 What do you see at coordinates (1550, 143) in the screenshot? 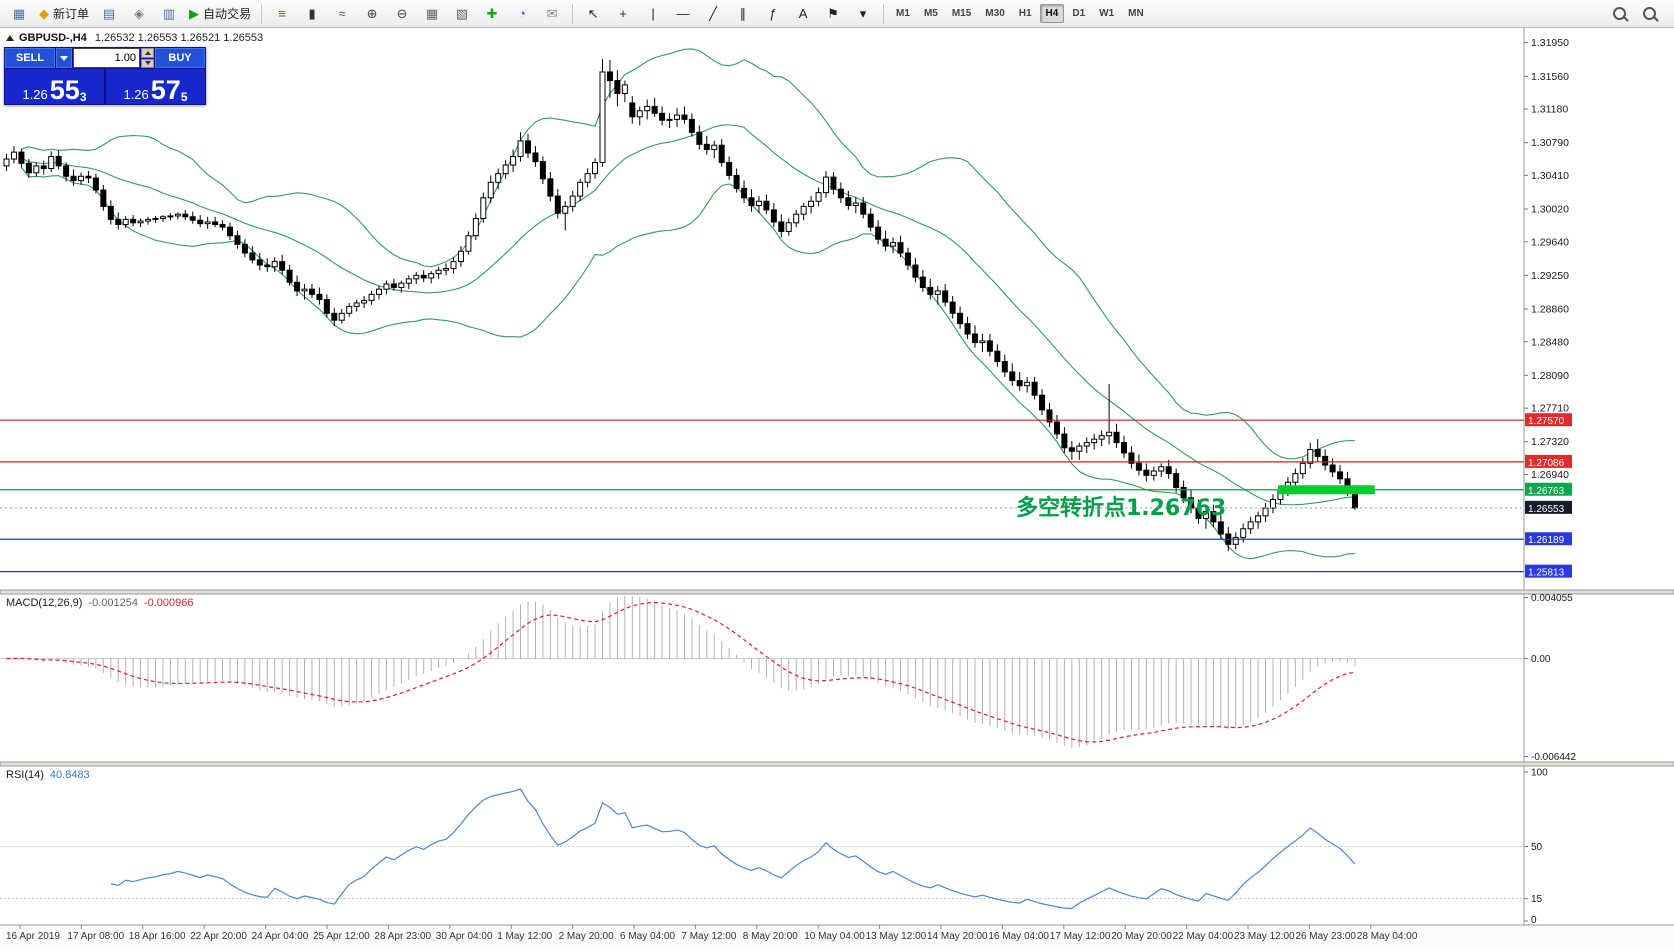
I see `svg-text: 1.30790` at bounding box center [1550, 143].